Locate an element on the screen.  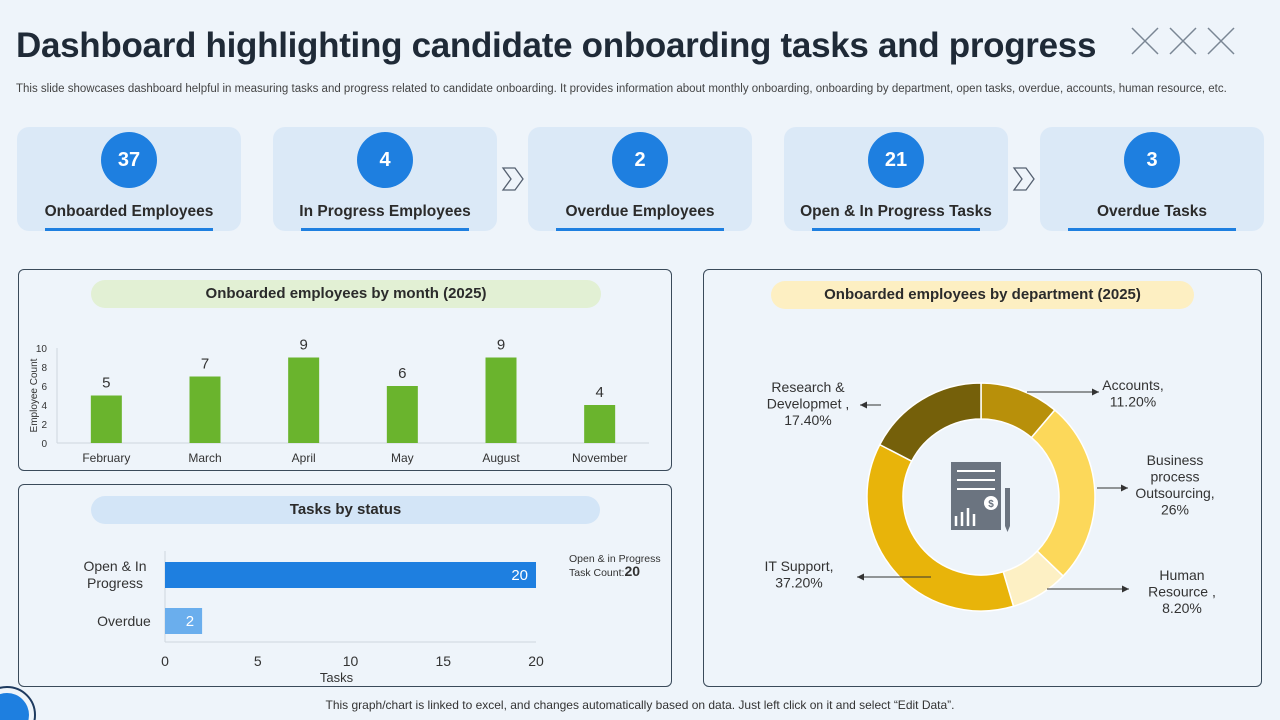
bar-august is located at coordinates (501, 400).